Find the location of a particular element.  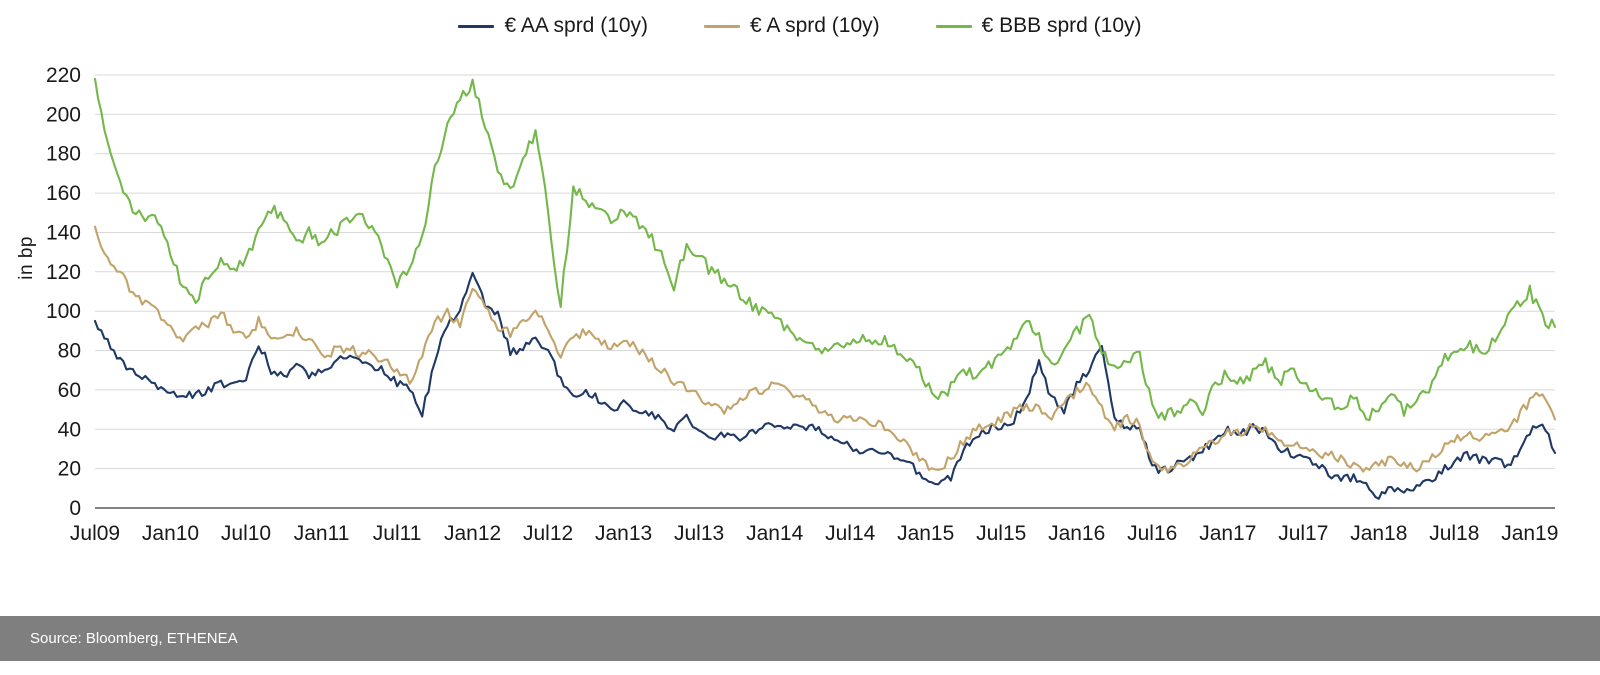

svg-text: 60 is located at coordinates (69, 390).